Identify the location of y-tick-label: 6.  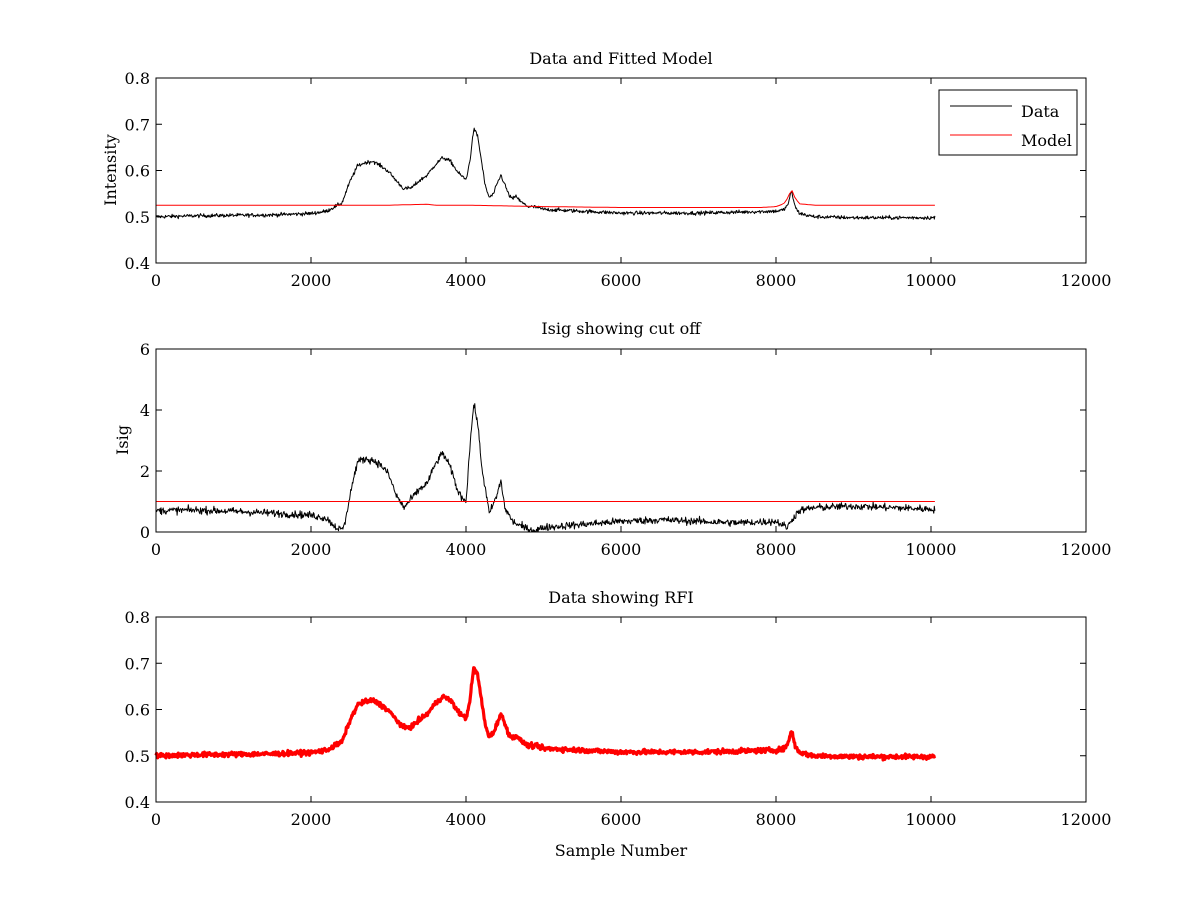
(145, 349).